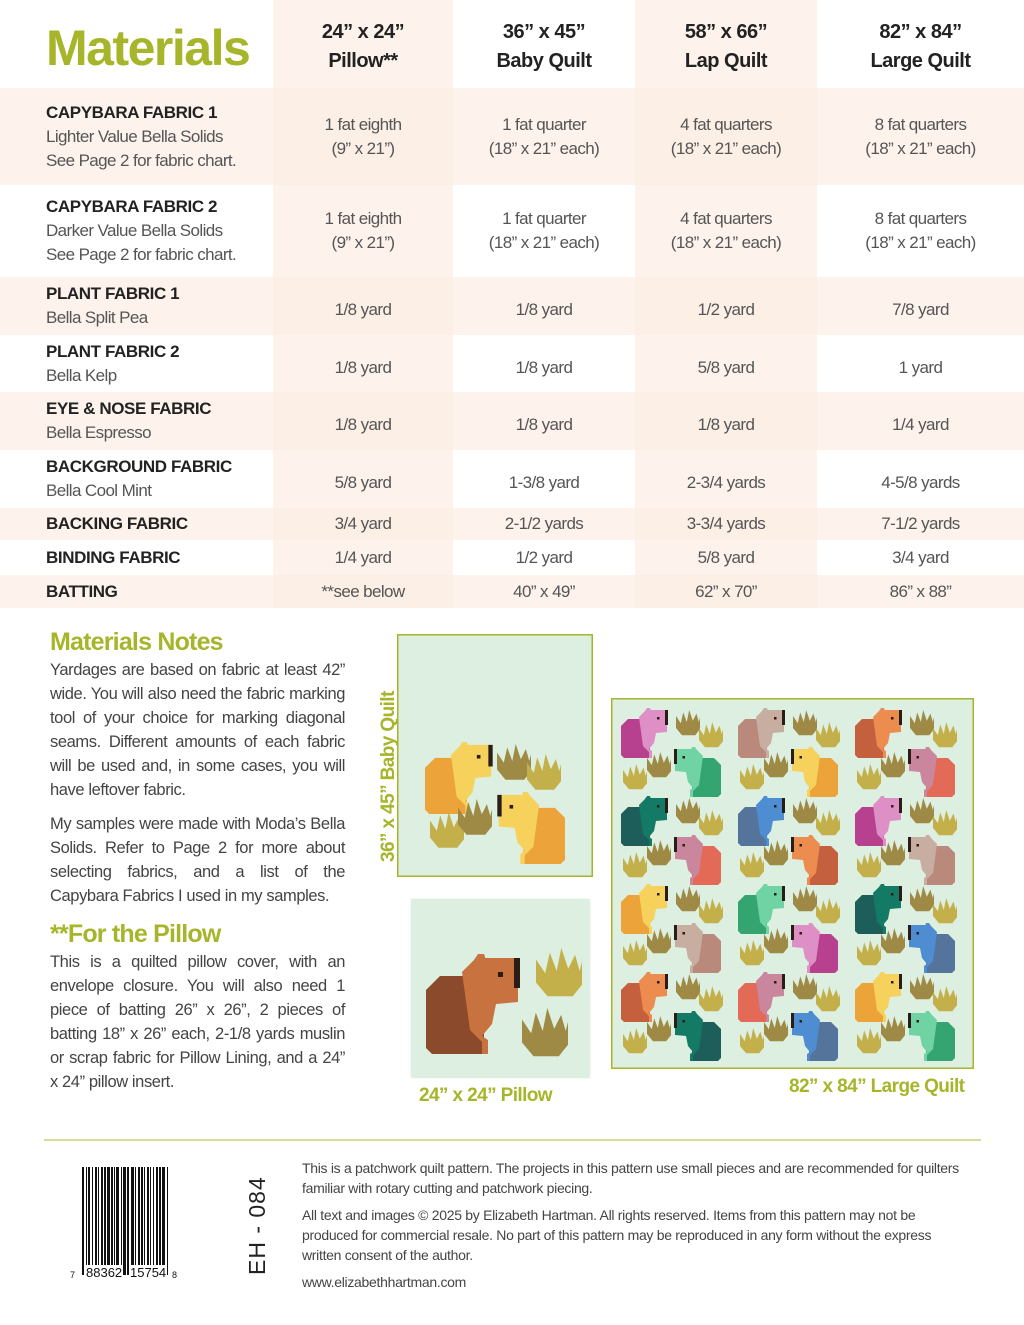 The image size is (1024, 1325). What do you see at coordinates (920, 136) in the screenshot?
I see `table-cell: 8 fat quarters (18” x 21” each)` at bounding box center [920, 136].